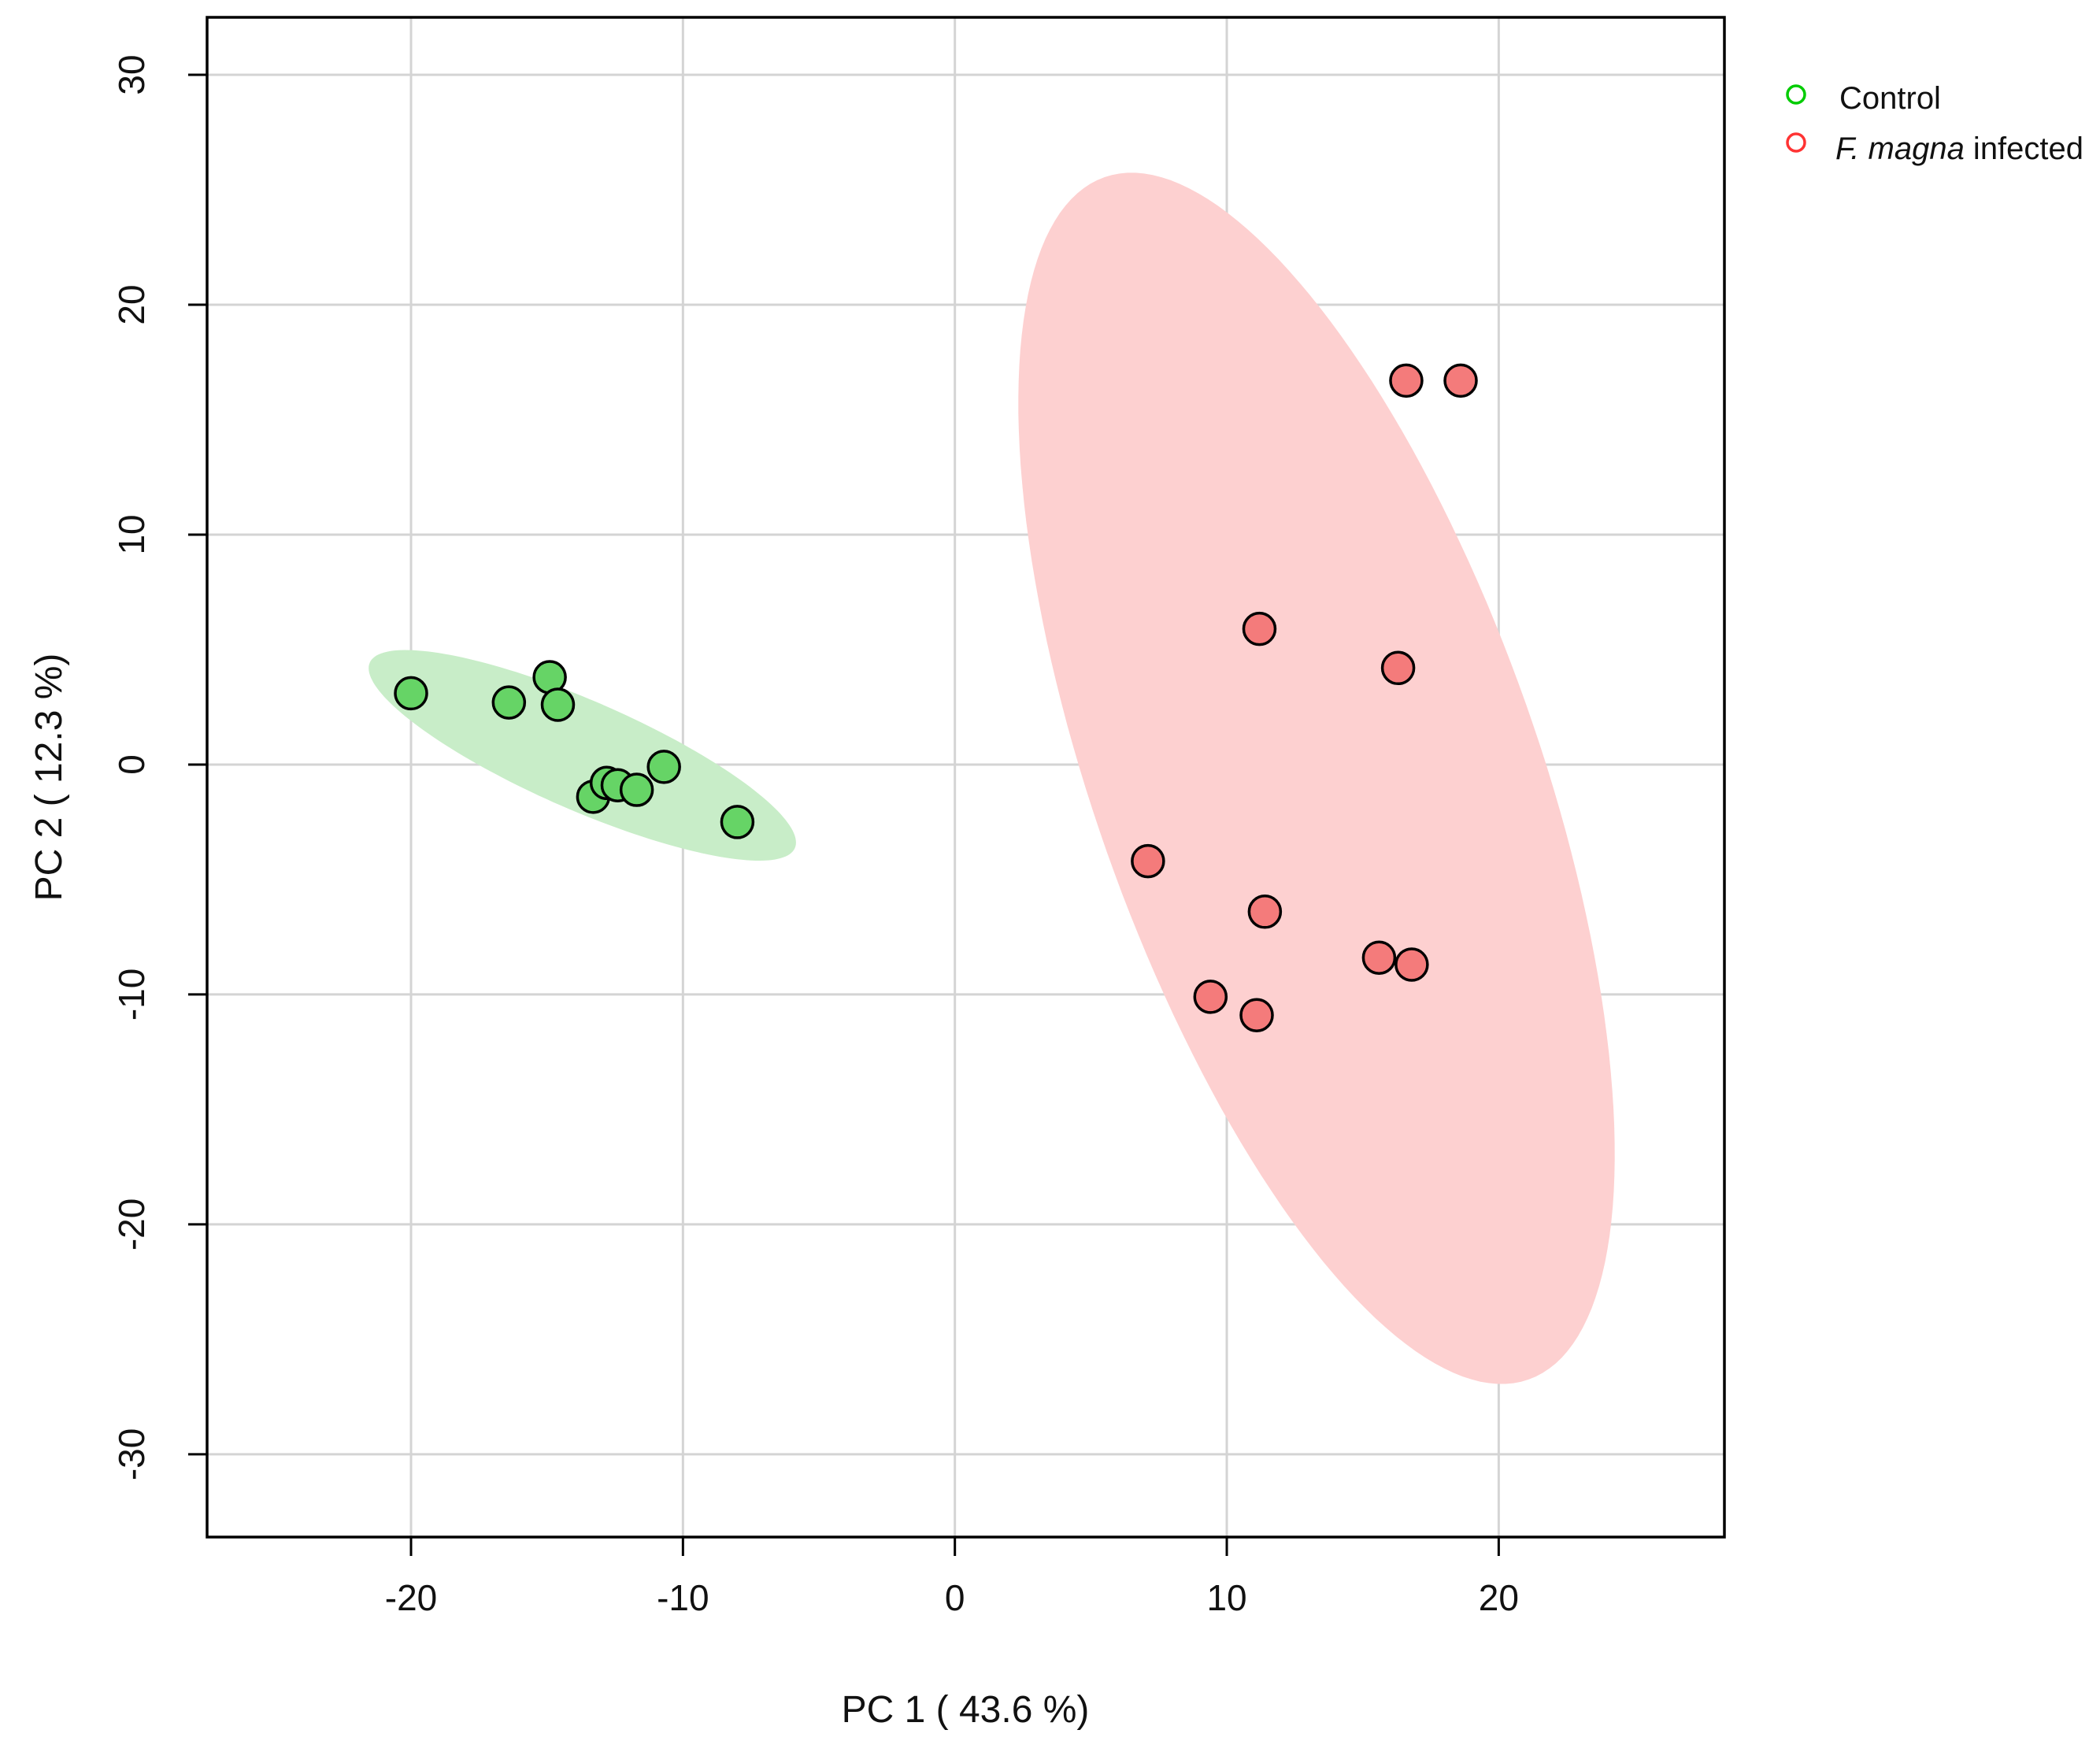 Image resolution: width=2100 pixels, height=1741 pixels. Describe the element at coordinates (131, 995) in the screenshot. I see `y-tick-label-2: -10` at that location.